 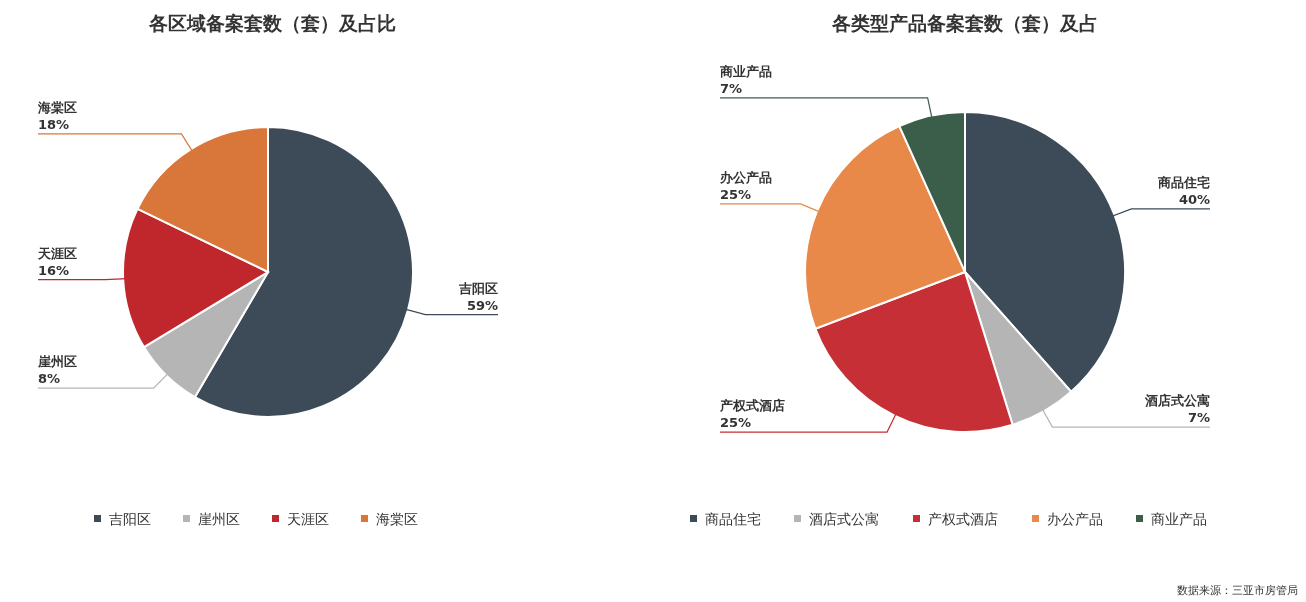 I want to click on legend-label: 商业产品, so click(x=1179, y=519).